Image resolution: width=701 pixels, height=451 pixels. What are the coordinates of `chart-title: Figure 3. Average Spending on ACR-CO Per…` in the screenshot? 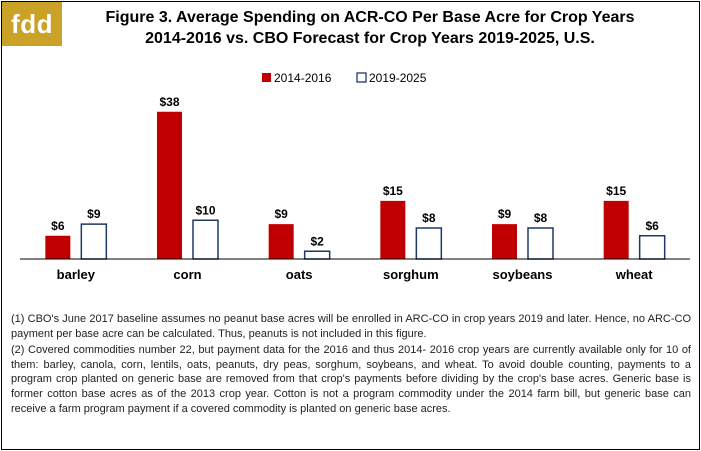 It's located at (370, 28).